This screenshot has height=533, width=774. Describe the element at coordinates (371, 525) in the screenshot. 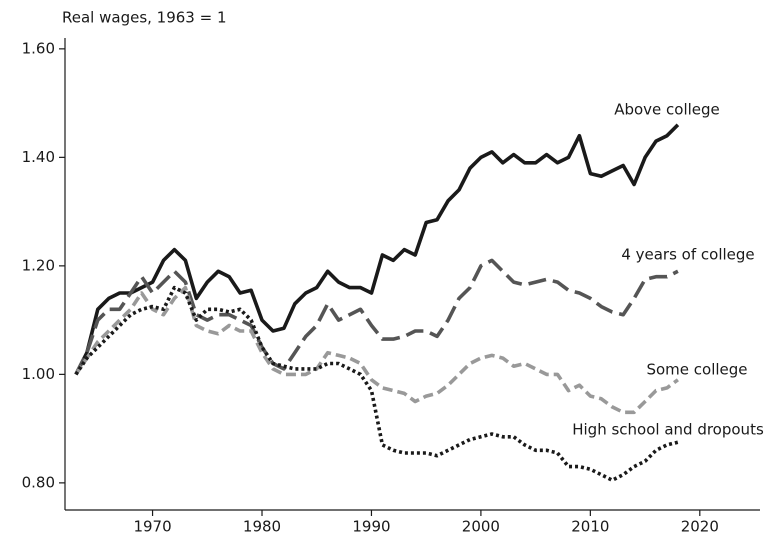

I see `x-tick-label: 1990` at that location.